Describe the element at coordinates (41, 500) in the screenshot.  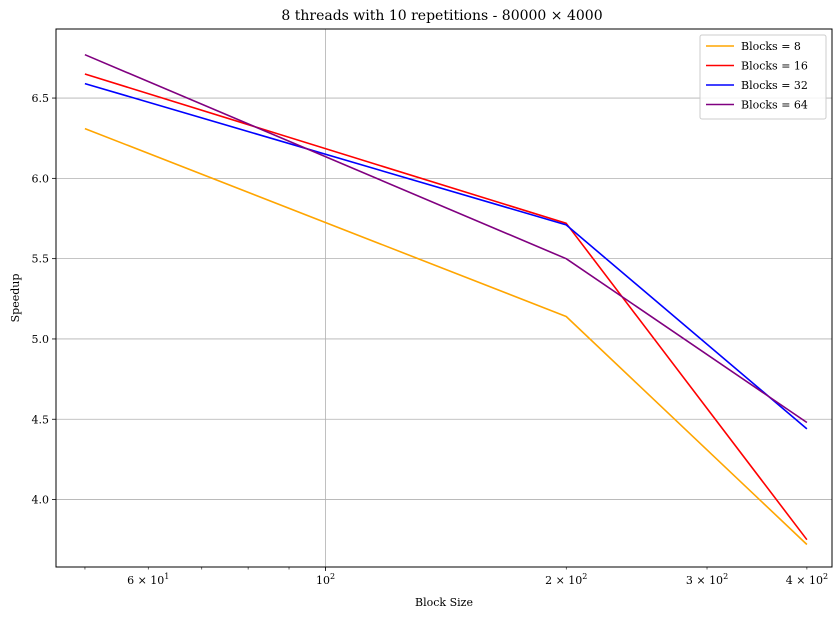
I see `y-tick-label: 4.0` at that location.